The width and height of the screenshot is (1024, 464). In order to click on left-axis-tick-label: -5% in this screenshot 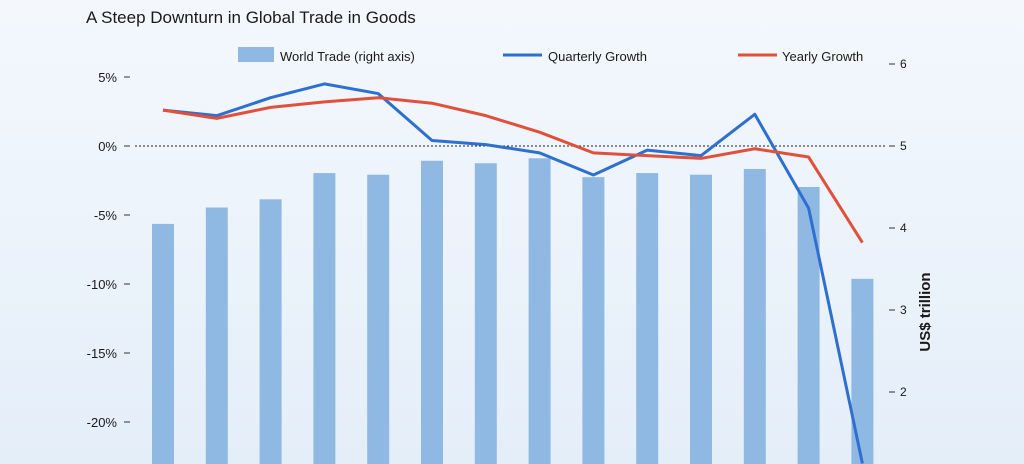, I will do `click(106, 215)`.